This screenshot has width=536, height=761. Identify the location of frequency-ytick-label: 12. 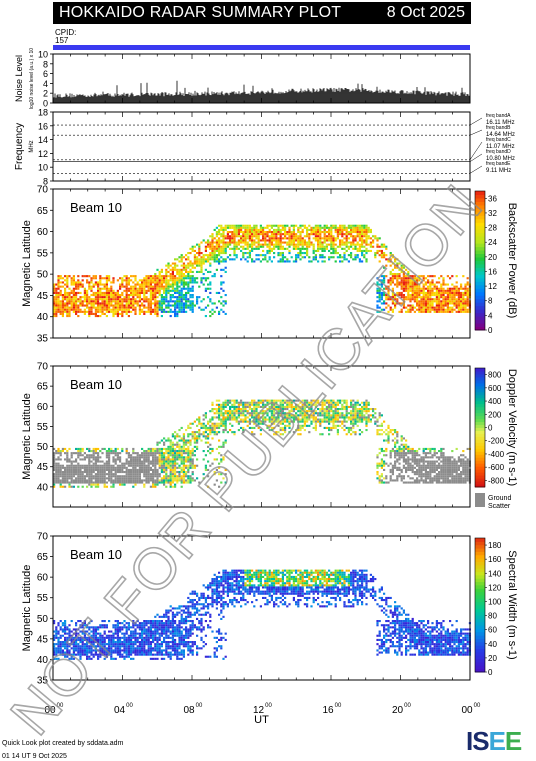
(43, 154).